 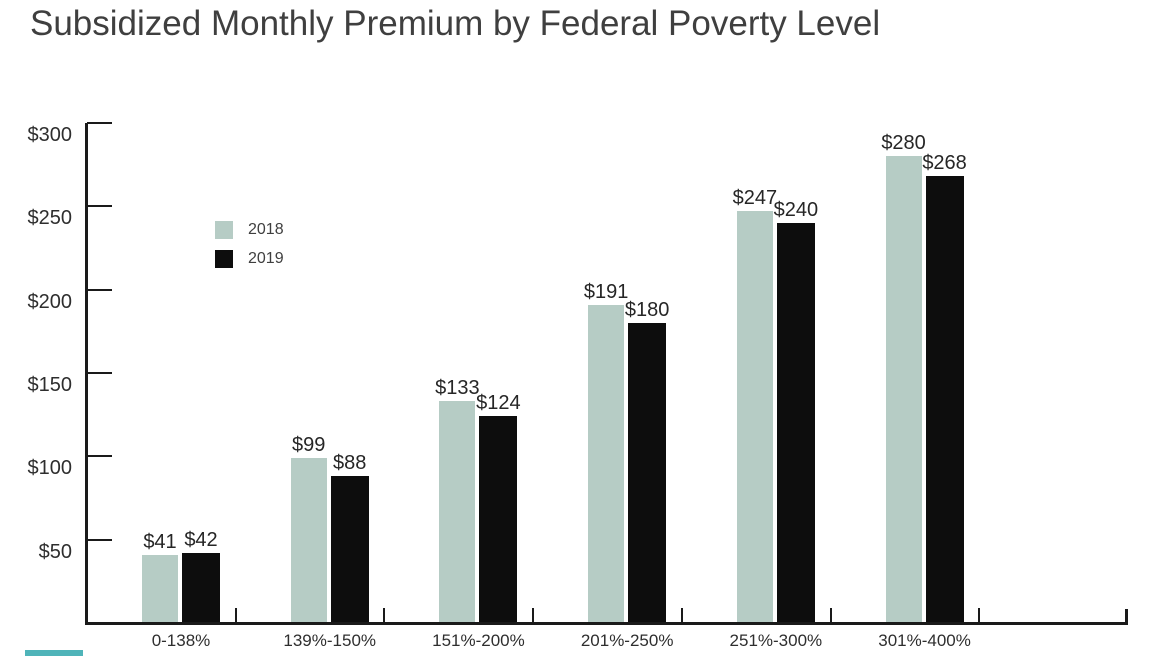 I want to click on bar-value-label: $99, so click(x=309, y=445).